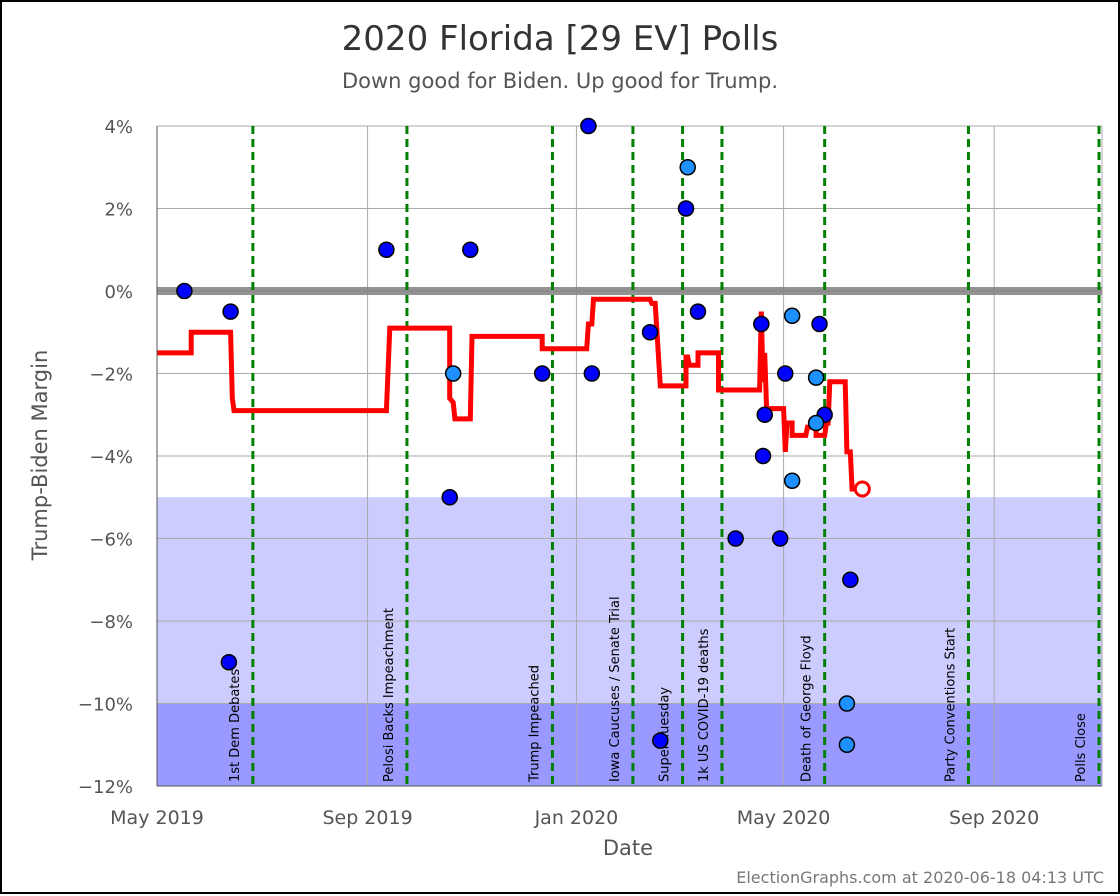  Describe the element at coordinates (40, 456) in the screenshot. I see `y-axis-label: Trump-Biden Margin` at that location.